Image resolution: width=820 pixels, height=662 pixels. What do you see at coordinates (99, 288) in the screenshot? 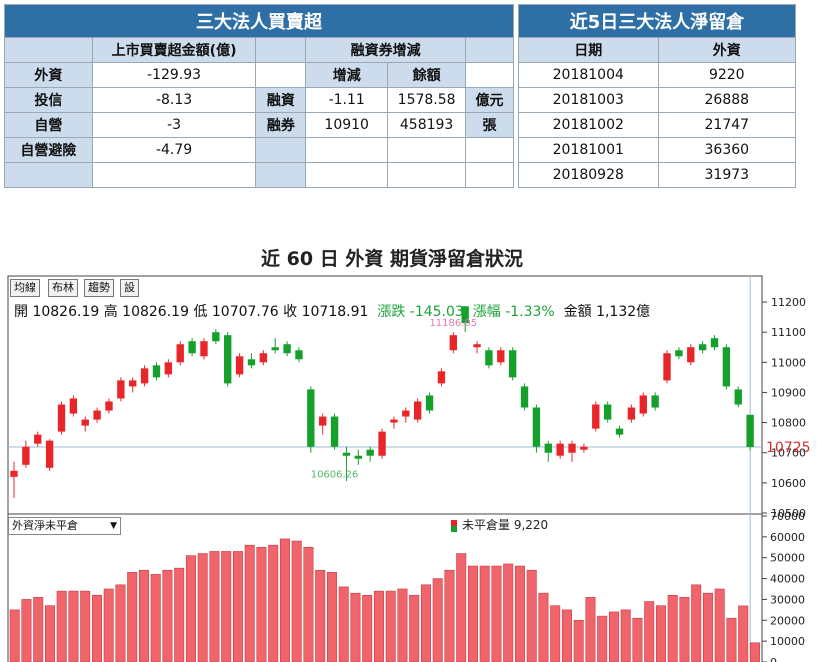
I see `trend-button: 趨勢` at bounding box center [99, 288].